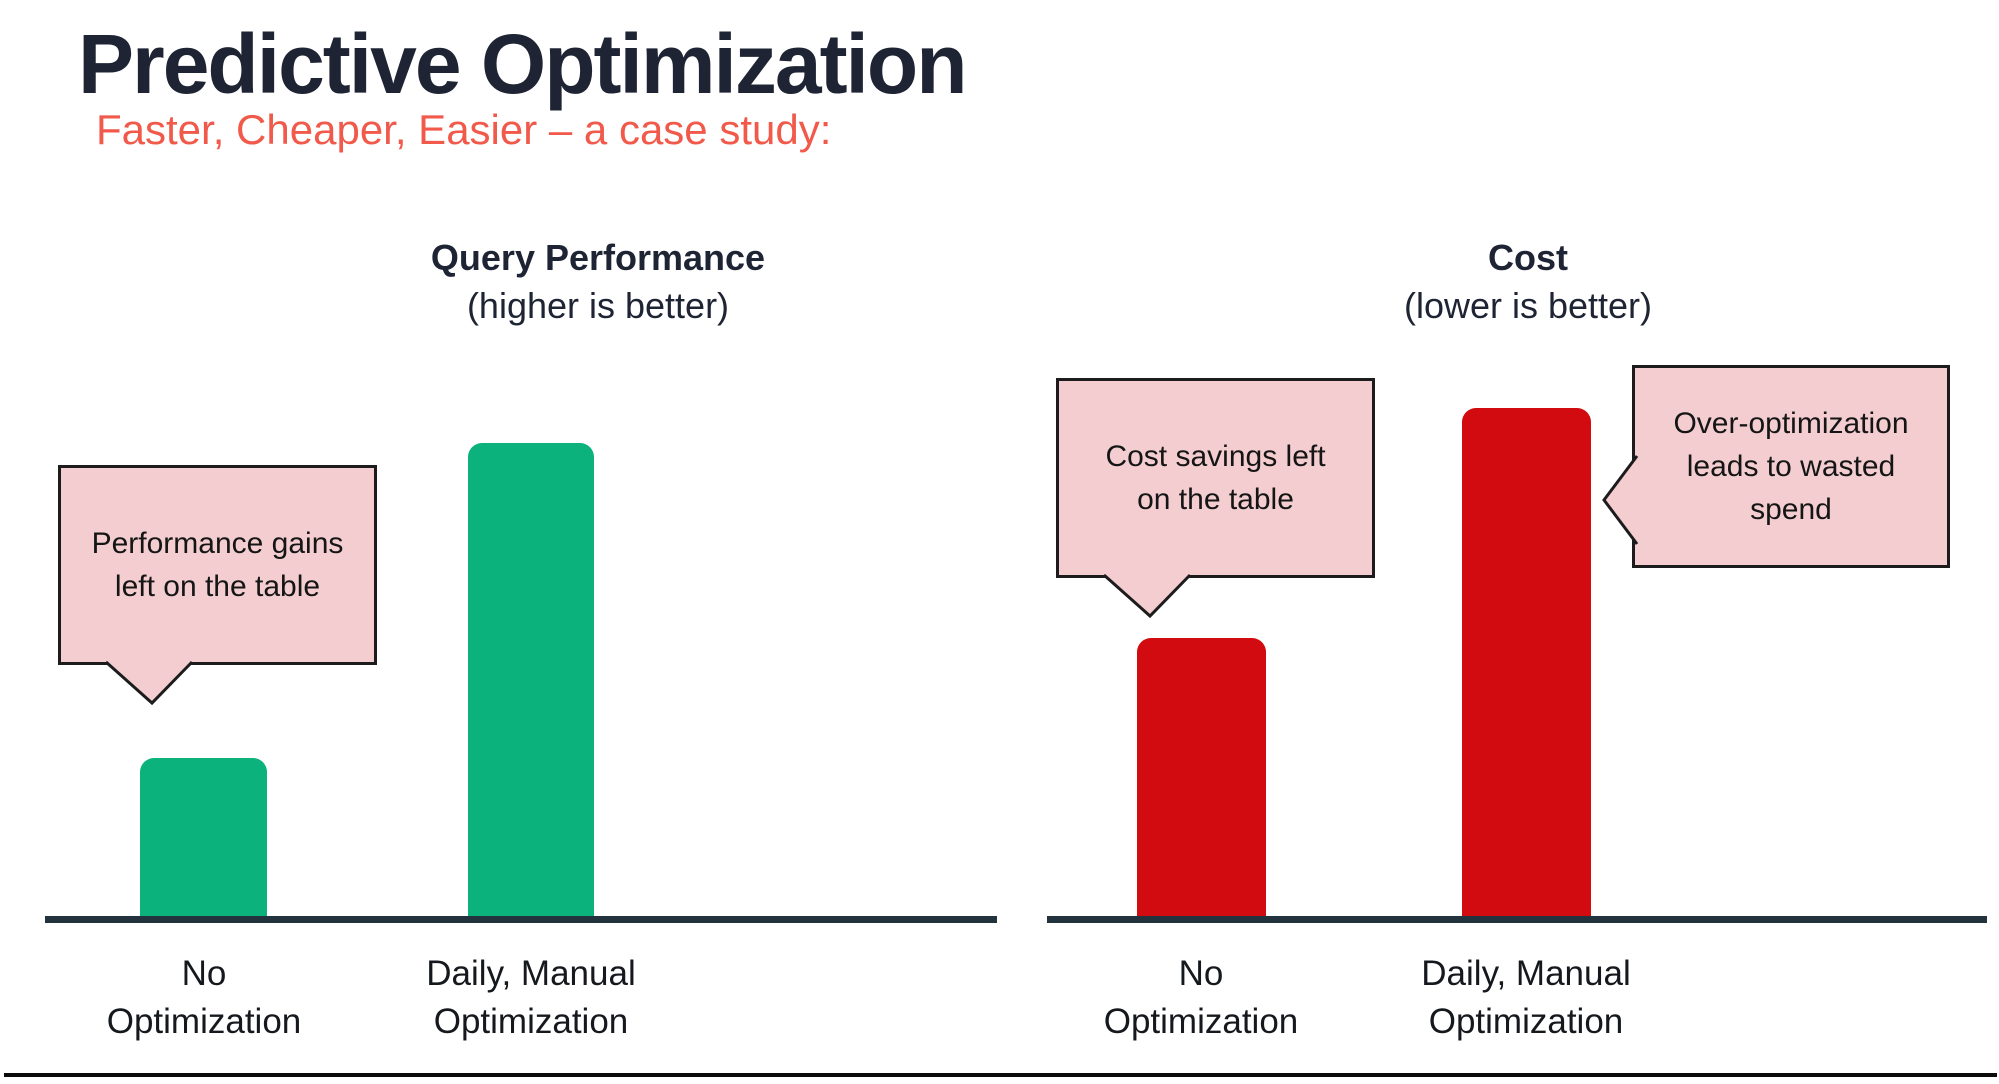 Image resolution: width=1999 pixels, height=1084 pixels. I want to click on chart-title-cost: Cost (lower is better), so click(1528, 282).